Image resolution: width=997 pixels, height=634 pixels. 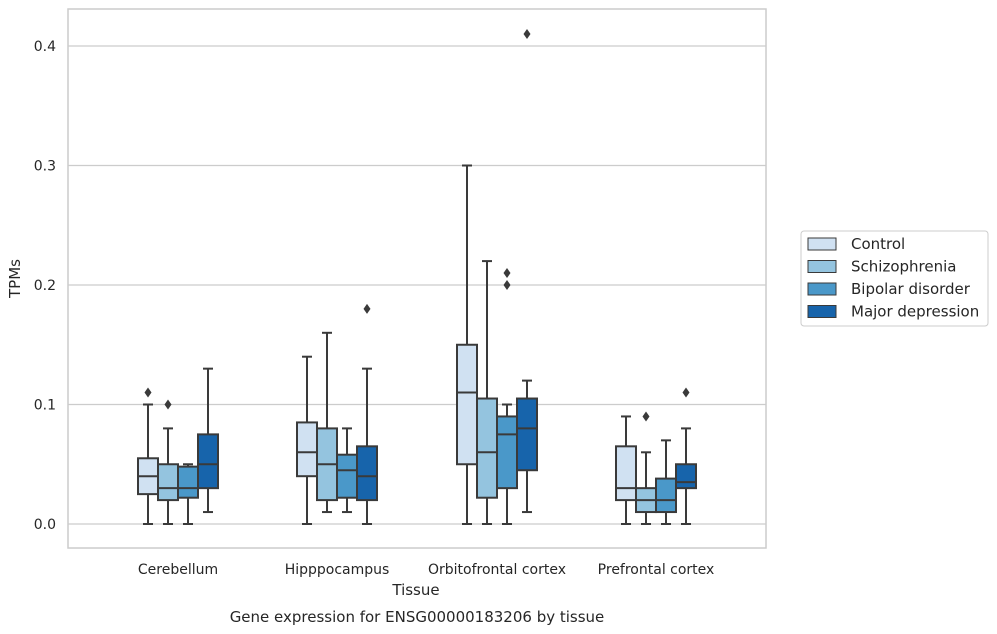 I want to click on legend-label: Schizophrenia, so click(x=903, y=267).